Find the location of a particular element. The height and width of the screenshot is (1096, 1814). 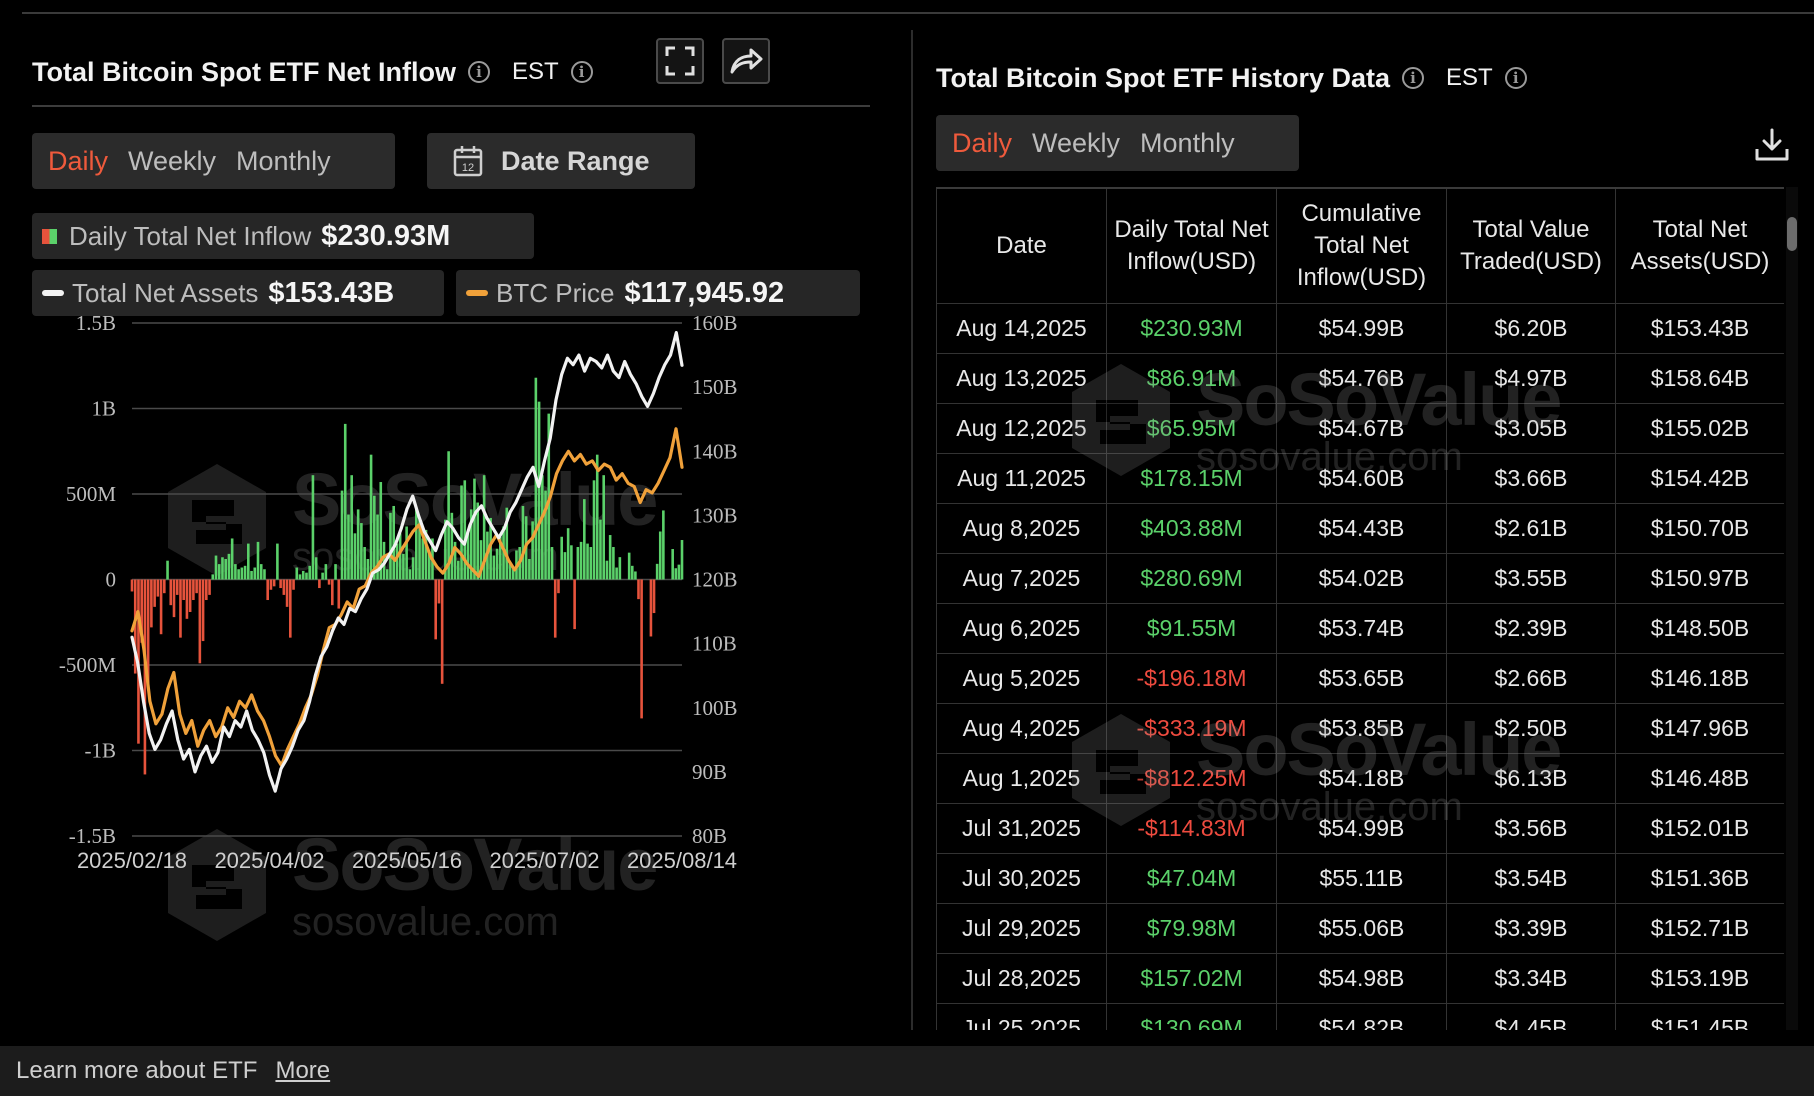

column-header-cumulative-inflow: Cumulative Total Net Inflow(USD) is located at coordinates (1361, 245).